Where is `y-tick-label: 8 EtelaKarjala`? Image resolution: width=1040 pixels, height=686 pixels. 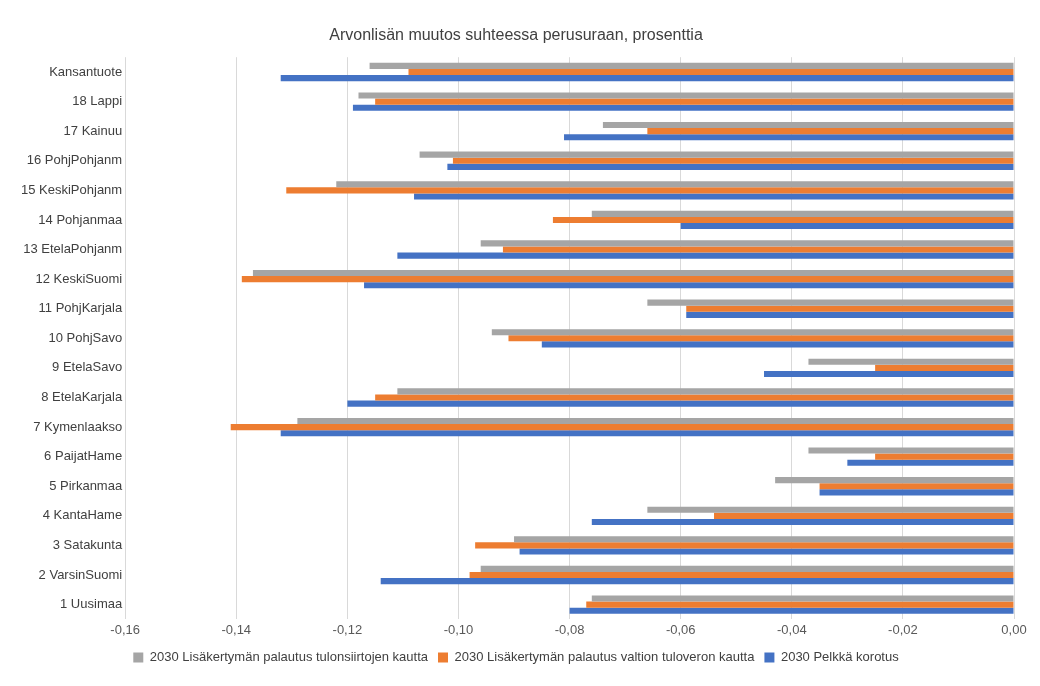
y-tick-label: 8 EtelaKarjala is located at coordinates (82, 397).